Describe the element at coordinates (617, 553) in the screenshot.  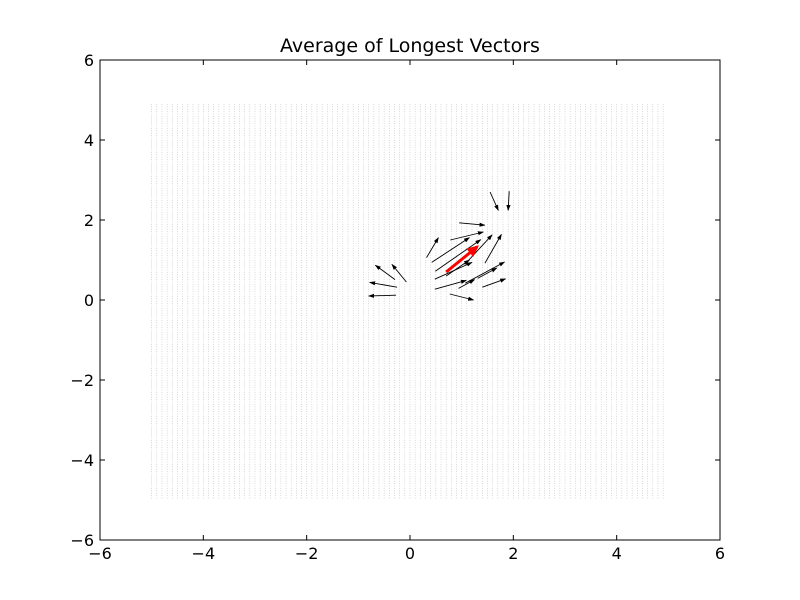
I see `x-tick-label: 4` at that location.